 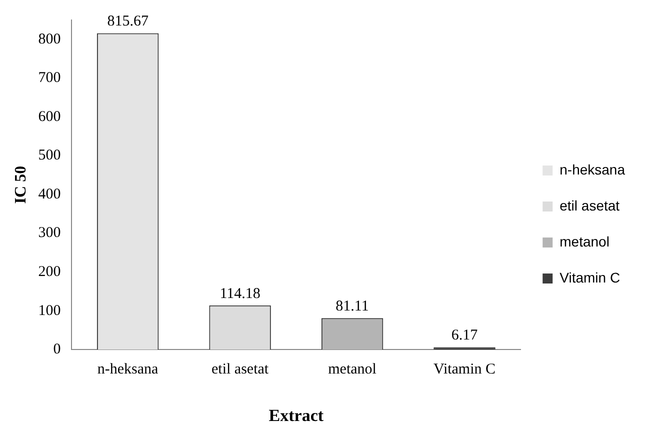 What do you see at coordinates (49, 272) in the screenshot?
I see `y-tick-label: 200` at bounding box center [49, 272].